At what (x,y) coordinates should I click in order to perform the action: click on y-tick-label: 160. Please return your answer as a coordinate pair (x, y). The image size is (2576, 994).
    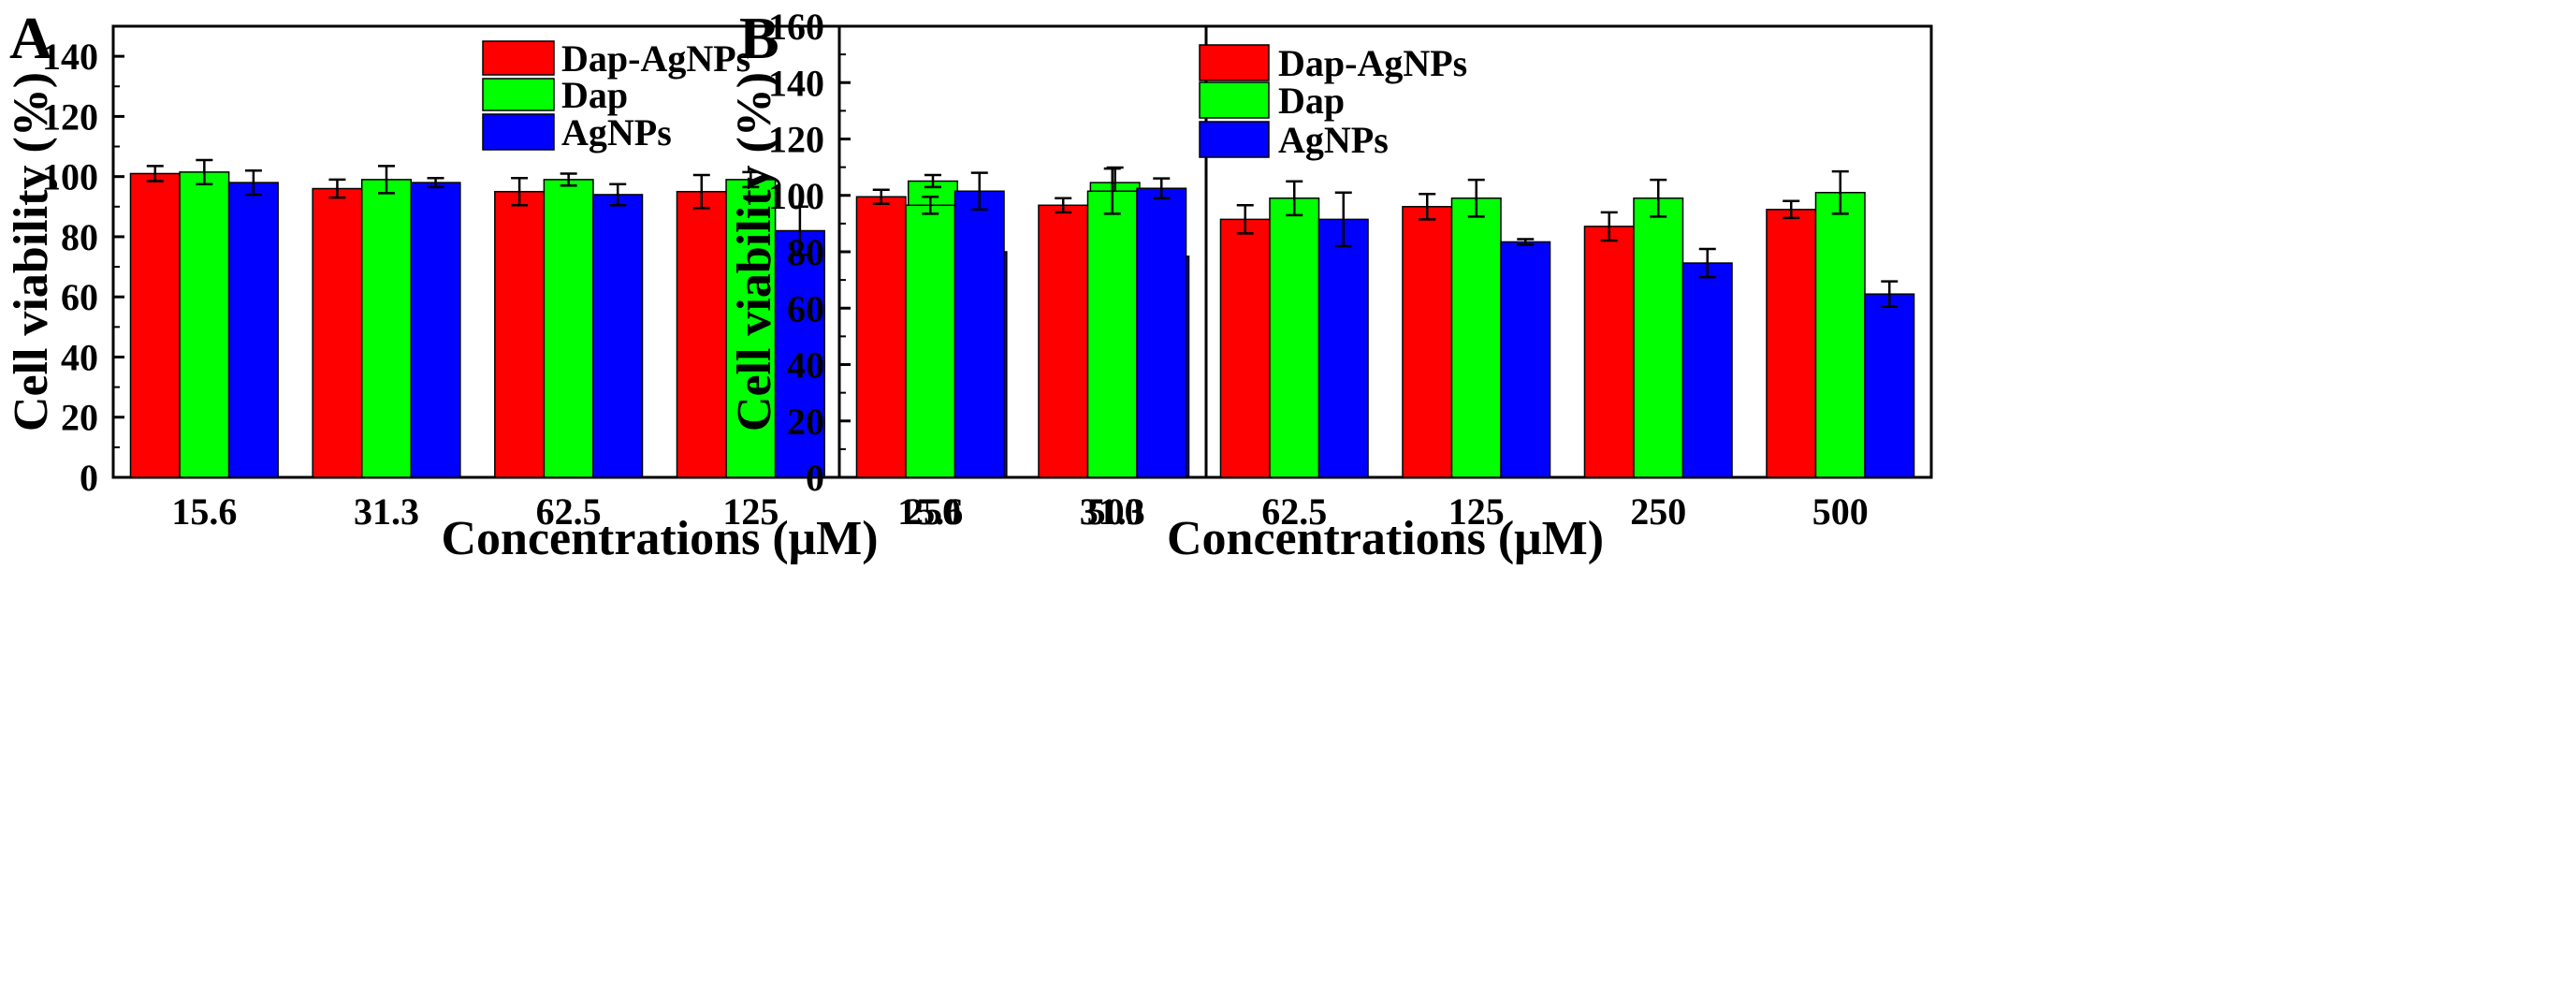
    Looking at the image, I should click on (796, 27).